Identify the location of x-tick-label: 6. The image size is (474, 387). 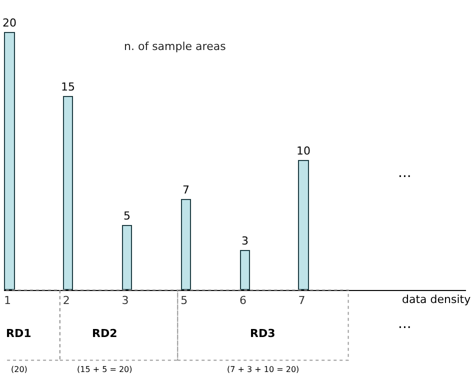
(242, 301).